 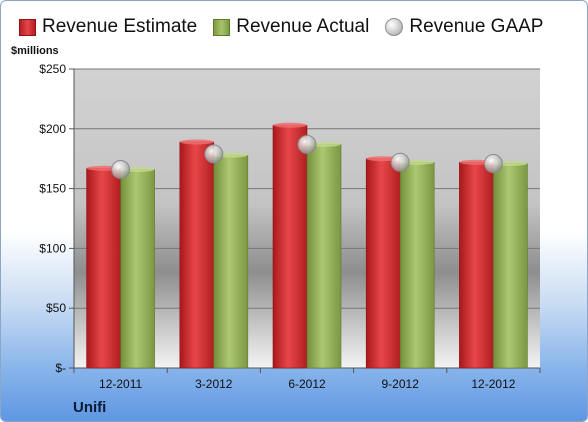 I want to click on y-tick-label: $50, so click(x=56, y=308).